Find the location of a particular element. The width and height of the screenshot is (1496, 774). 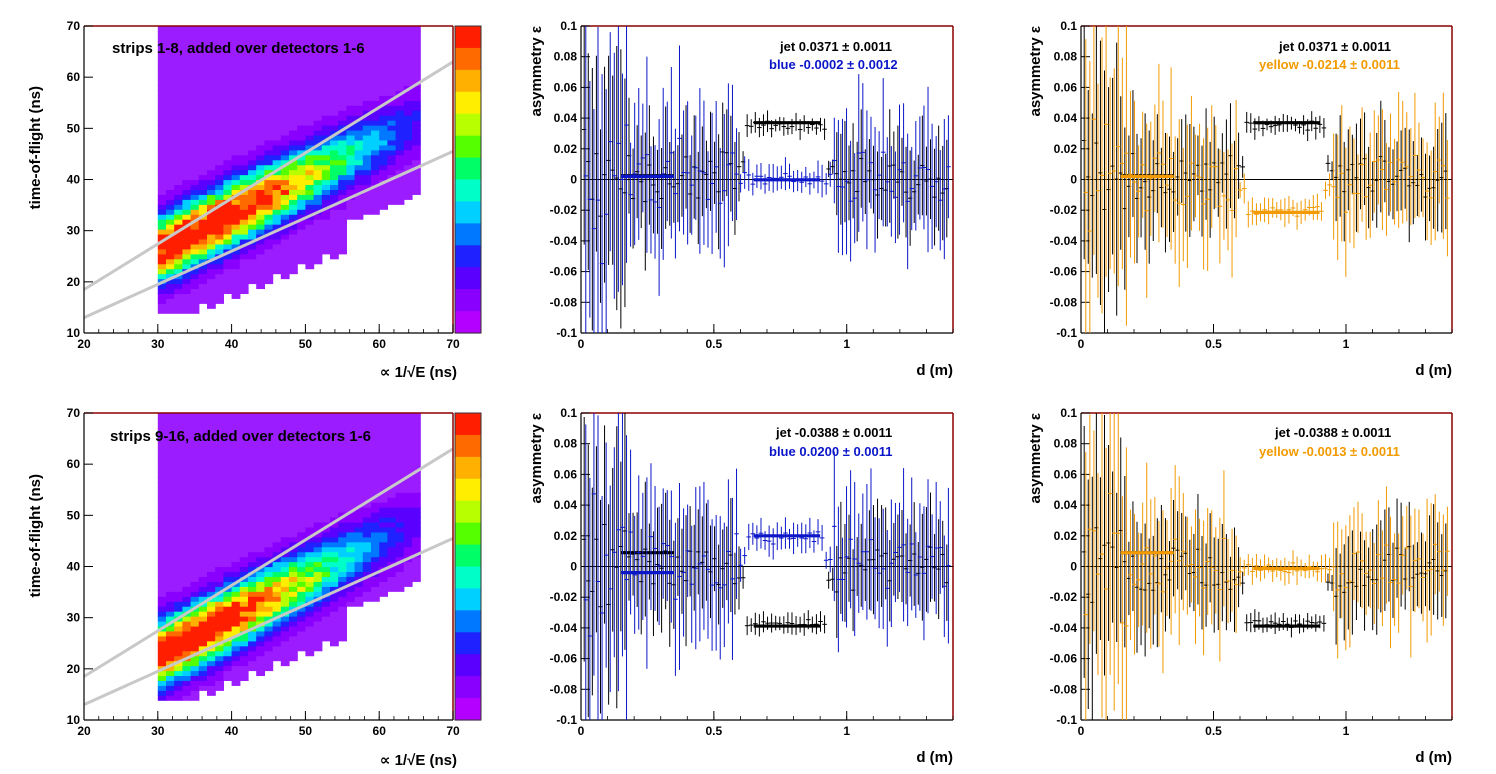

colorbar-segment is located at coordinates (468, 300).